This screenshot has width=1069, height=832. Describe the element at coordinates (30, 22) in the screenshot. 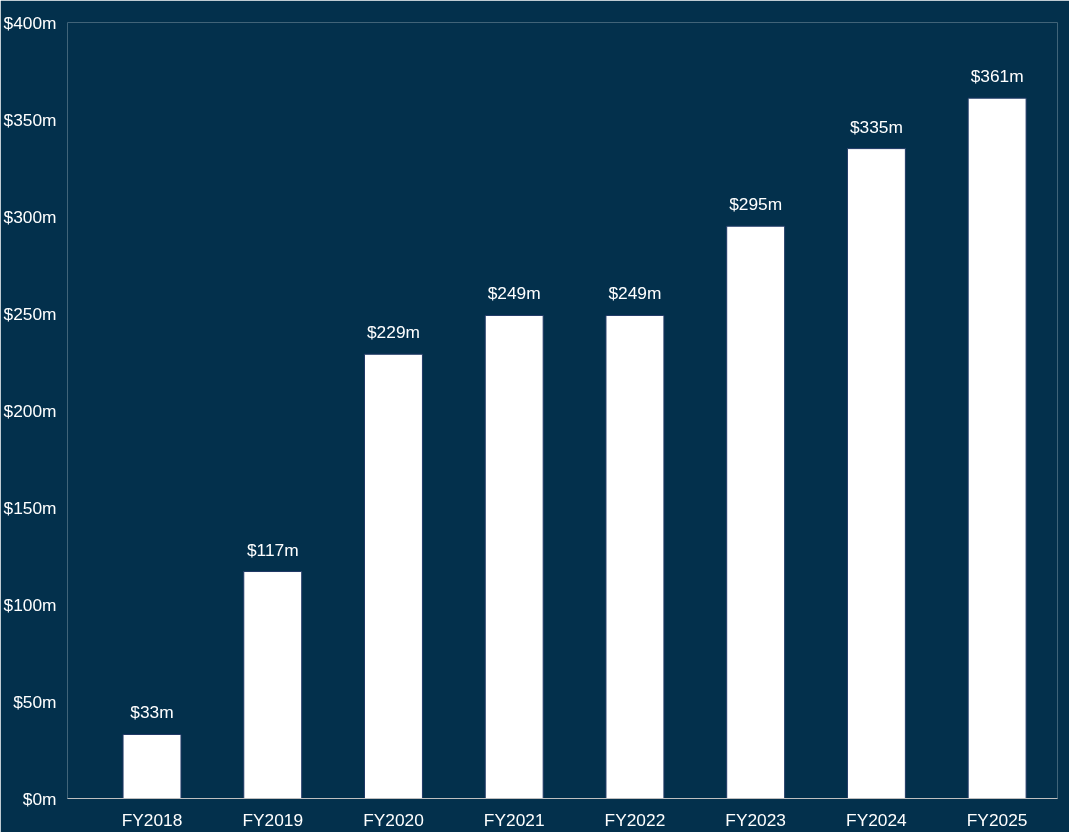

I see `y-tick-label: $400m` at that location.